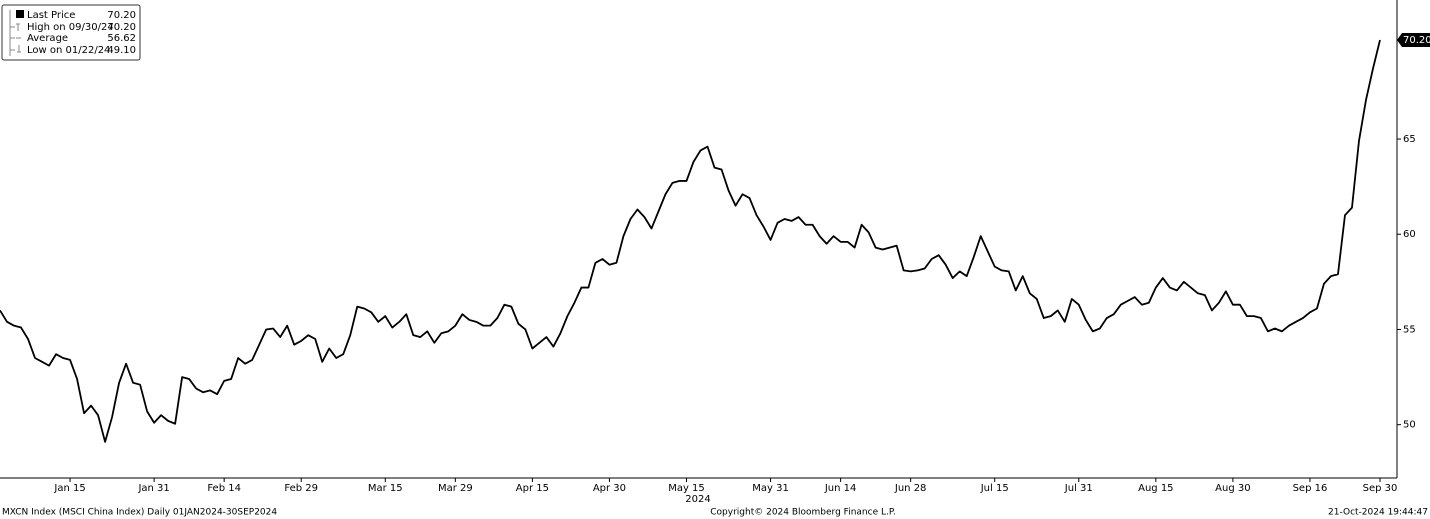  I want to click on legend-swatch, so click(20, 14).